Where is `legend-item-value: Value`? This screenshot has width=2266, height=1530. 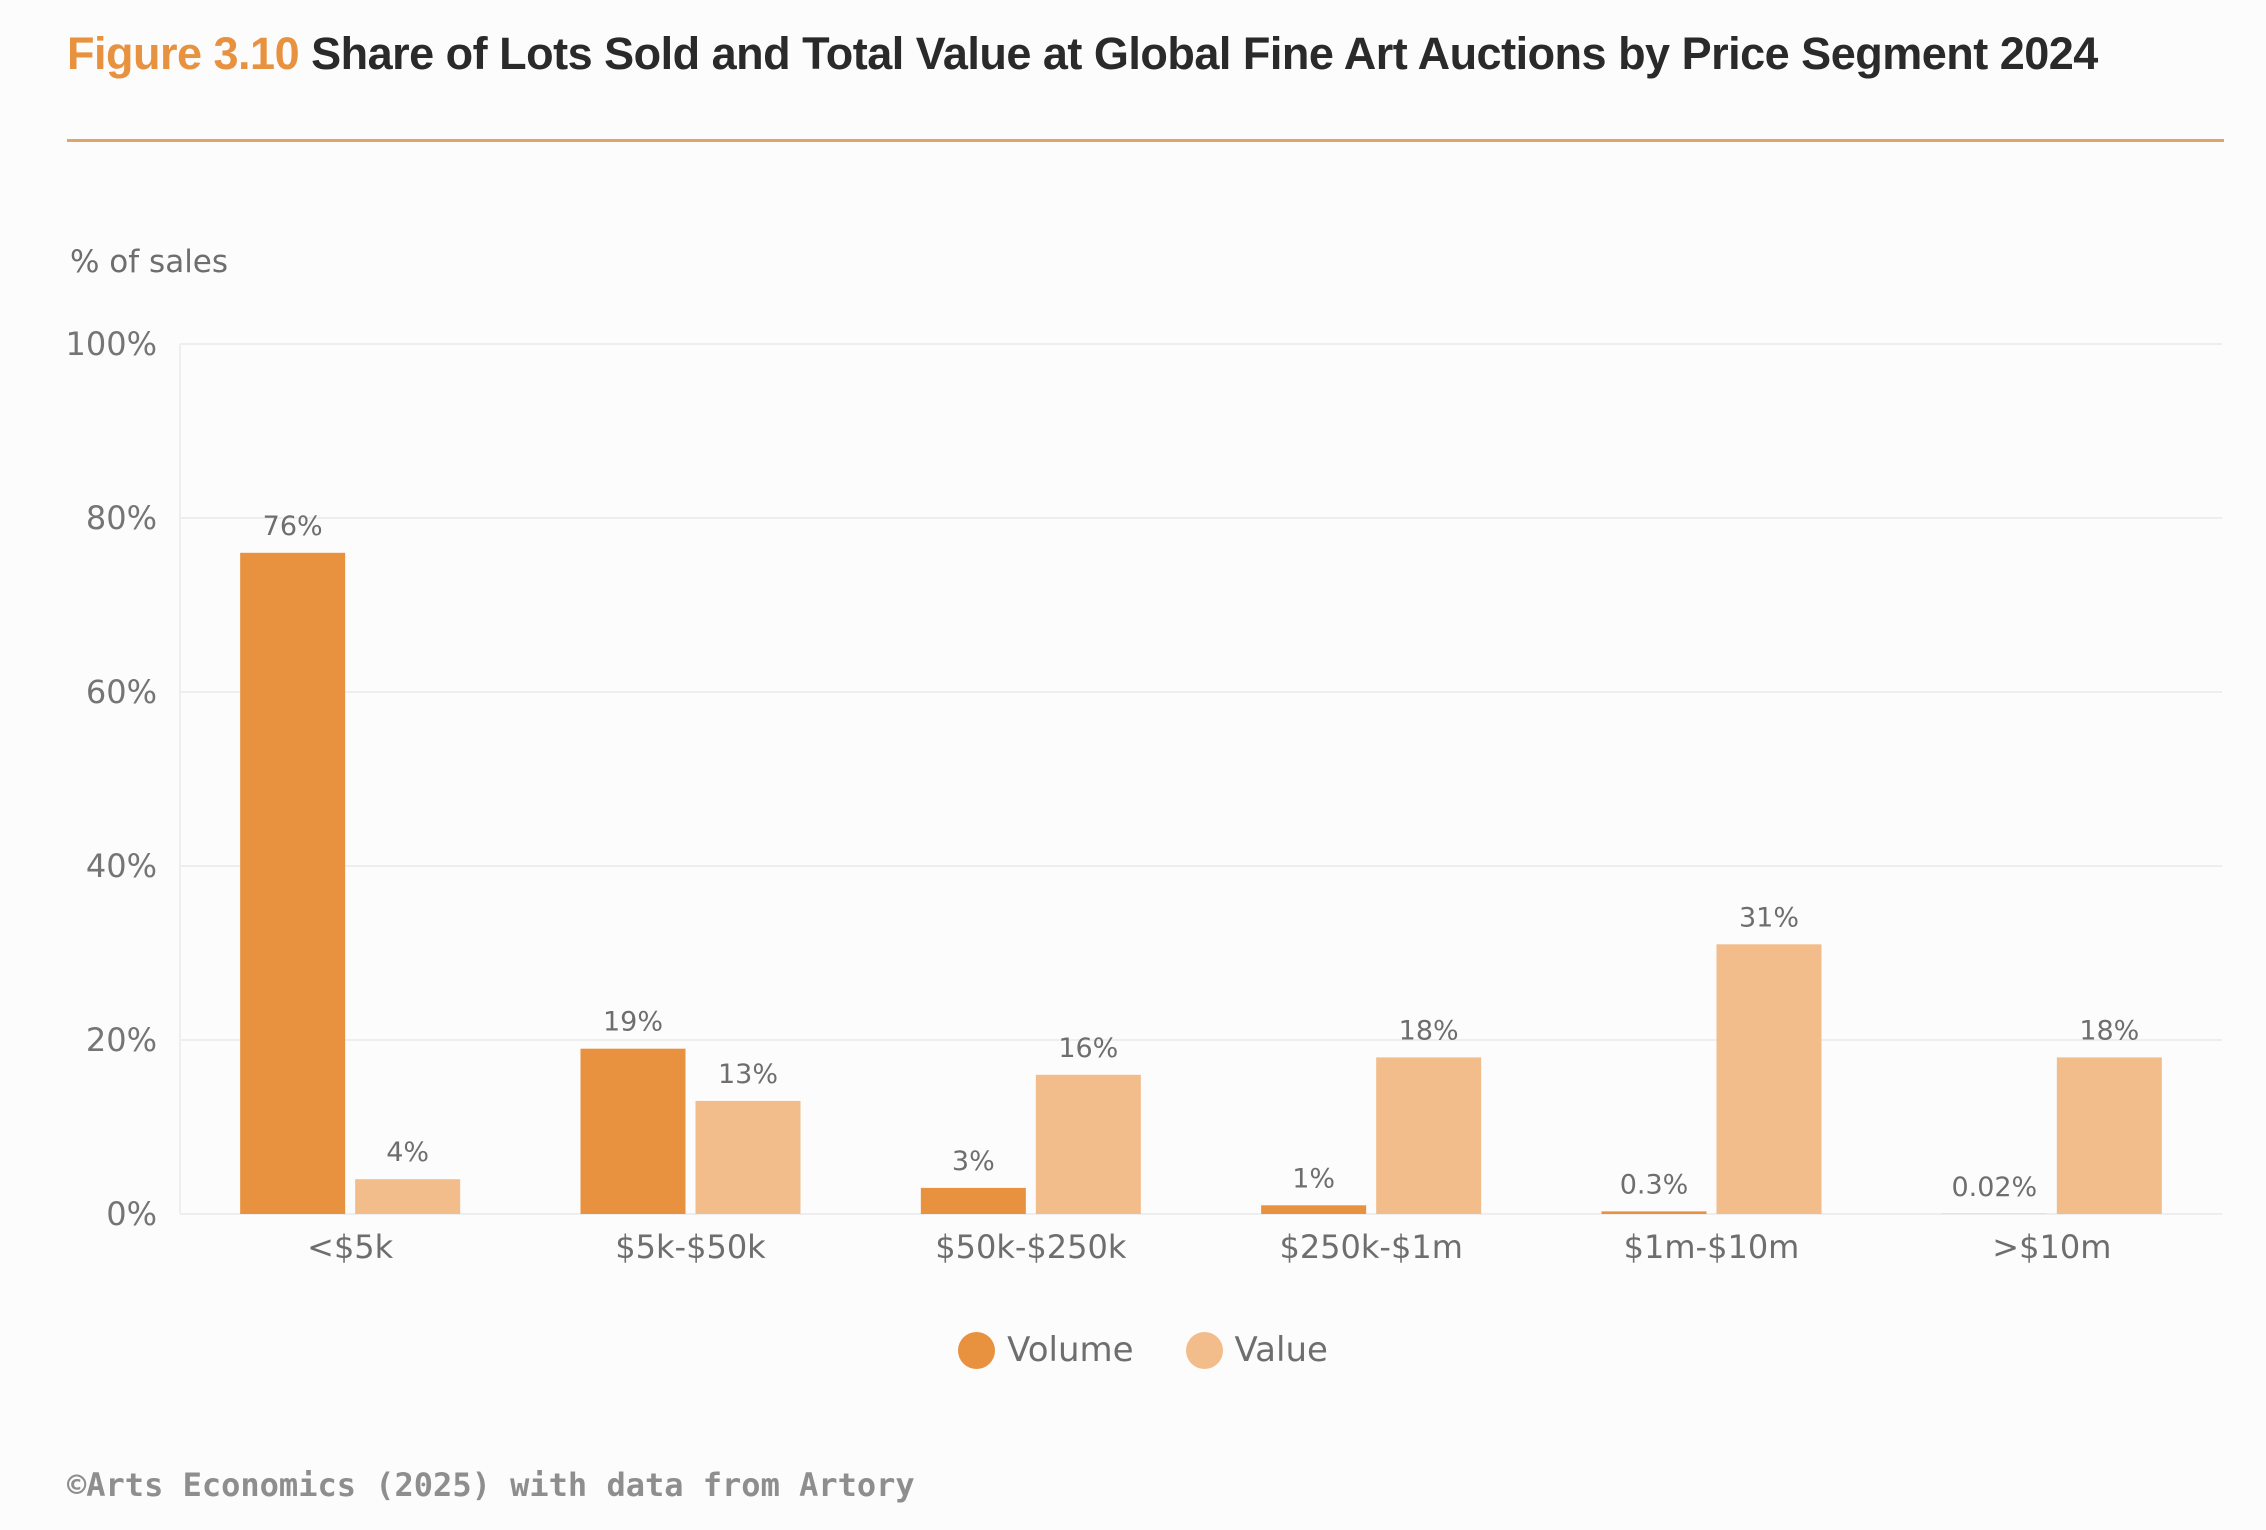 legend-item-value: Value is located at coordinates (1256, 1350).